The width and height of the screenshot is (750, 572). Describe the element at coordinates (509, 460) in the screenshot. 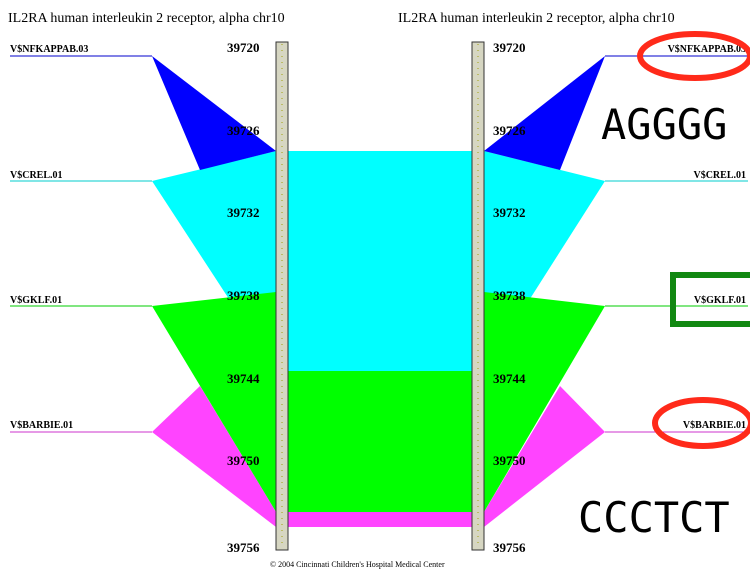

I see `right-tick-label: 39750` at that location.